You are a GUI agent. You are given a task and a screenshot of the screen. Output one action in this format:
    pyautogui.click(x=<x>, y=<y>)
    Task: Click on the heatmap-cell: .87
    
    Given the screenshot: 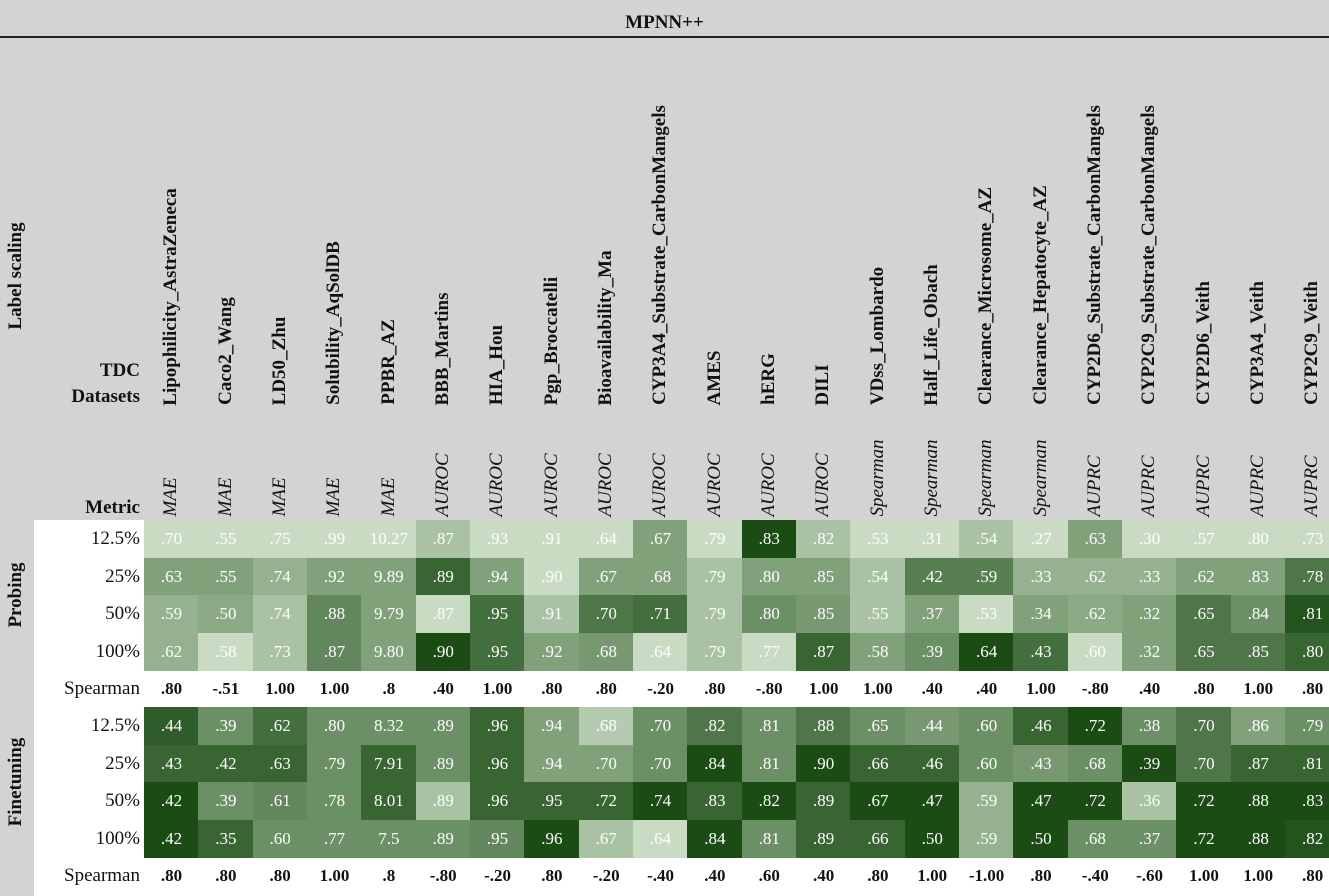 What is the action you would take?
    pyautogui.click(x=1258, y=763)
    